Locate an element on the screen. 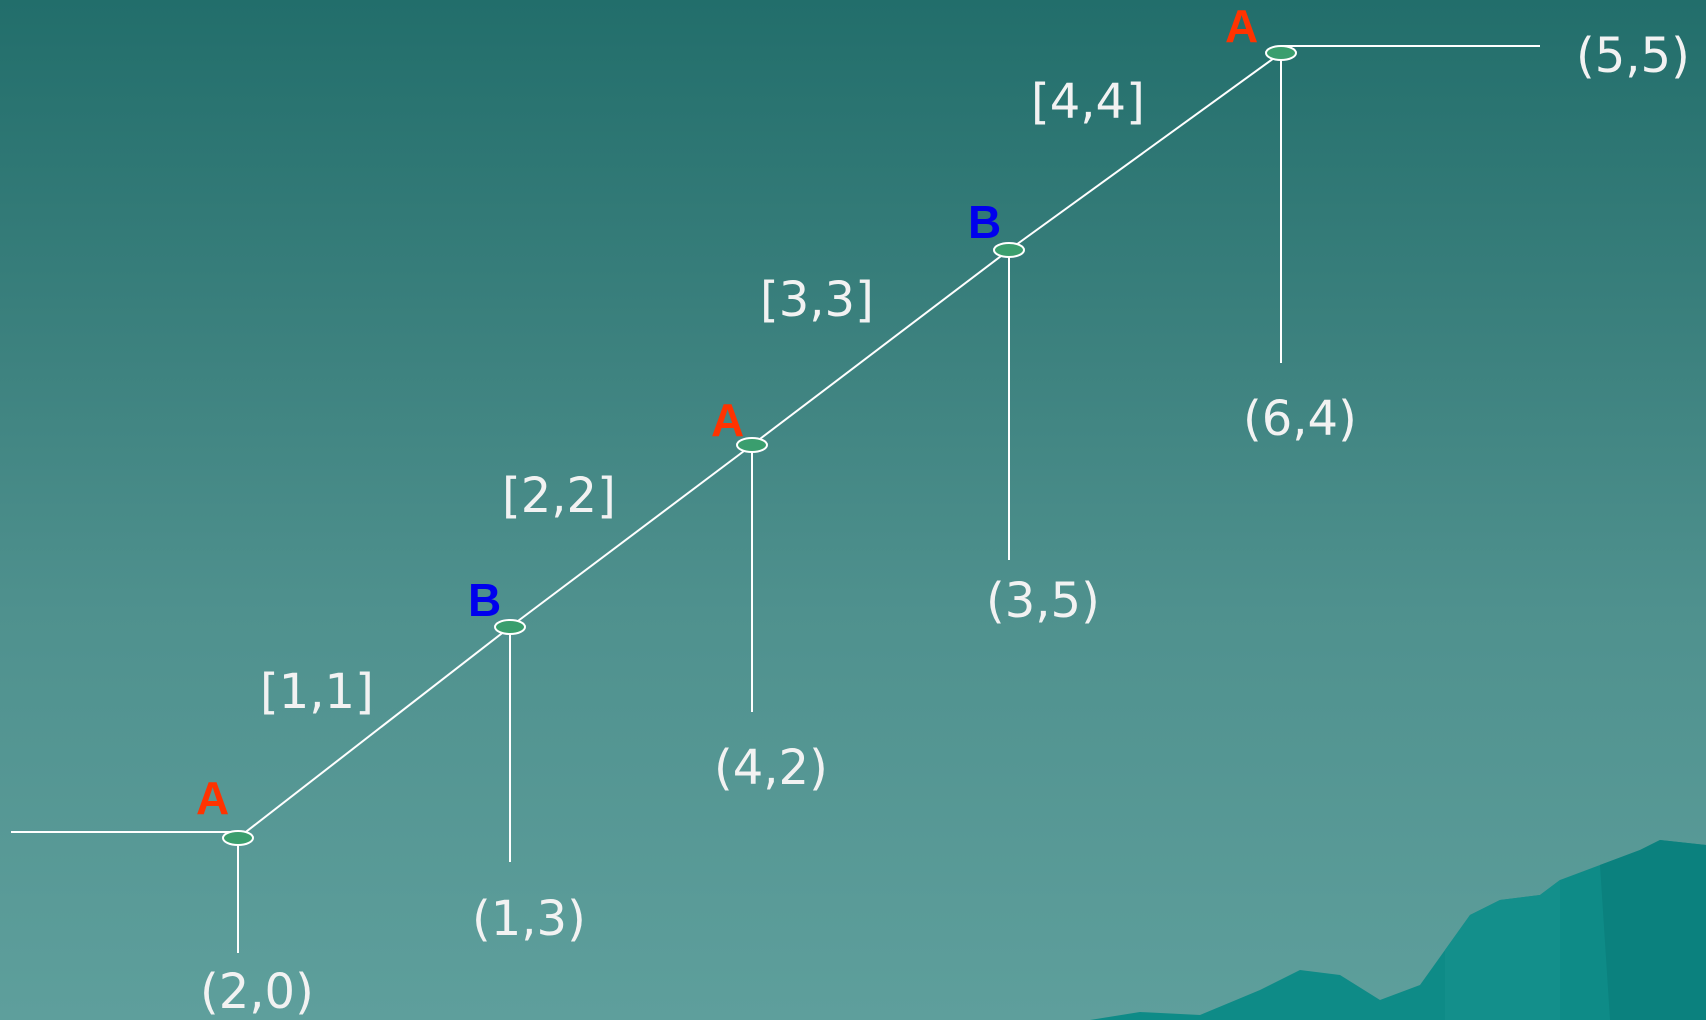  stop-payoff-4: (3,5) is located at coordinates (1043, 601).